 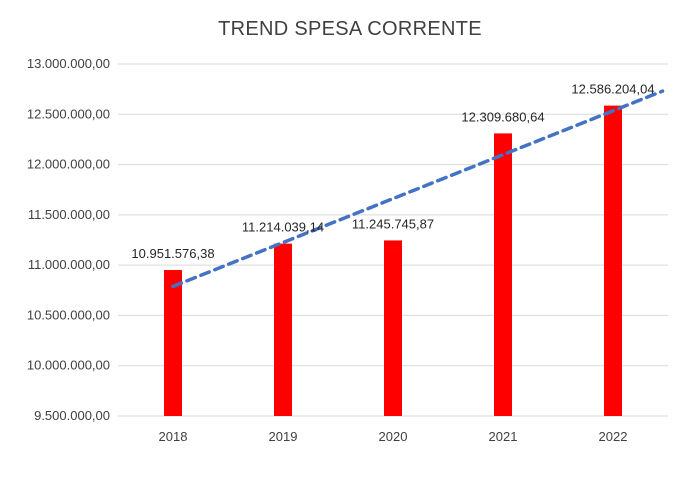 What do you see at coordinates (69, 264) in the screenshot?
I see `y-tick-label: 11.000.000,00` at bounding box center [69, 264].